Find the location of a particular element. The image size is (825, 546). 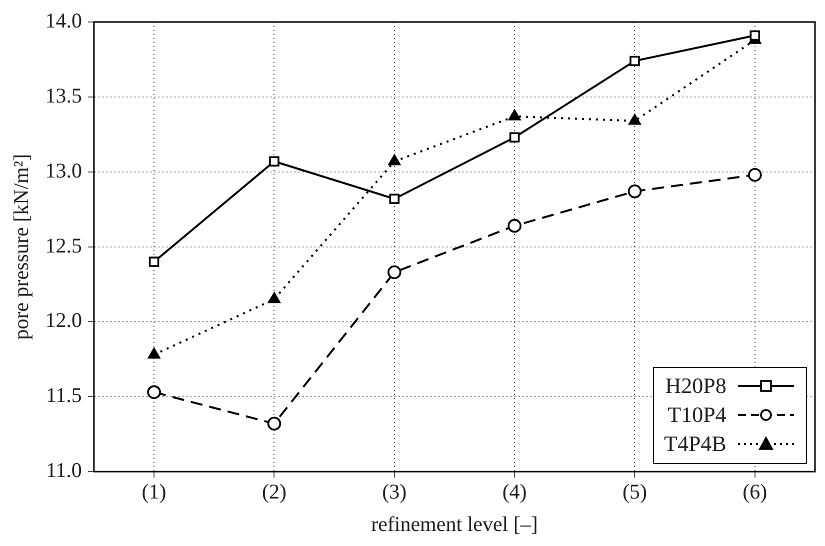

x-tick-label: (6) is located at coordinates (755, 492).